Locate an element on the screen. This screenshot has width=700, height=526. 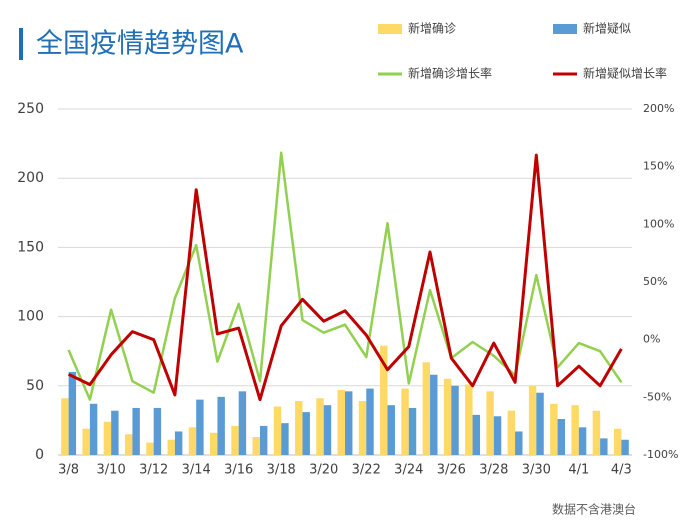
legend-label: 新增疑似增长率 is located at coordinates (625, 73).